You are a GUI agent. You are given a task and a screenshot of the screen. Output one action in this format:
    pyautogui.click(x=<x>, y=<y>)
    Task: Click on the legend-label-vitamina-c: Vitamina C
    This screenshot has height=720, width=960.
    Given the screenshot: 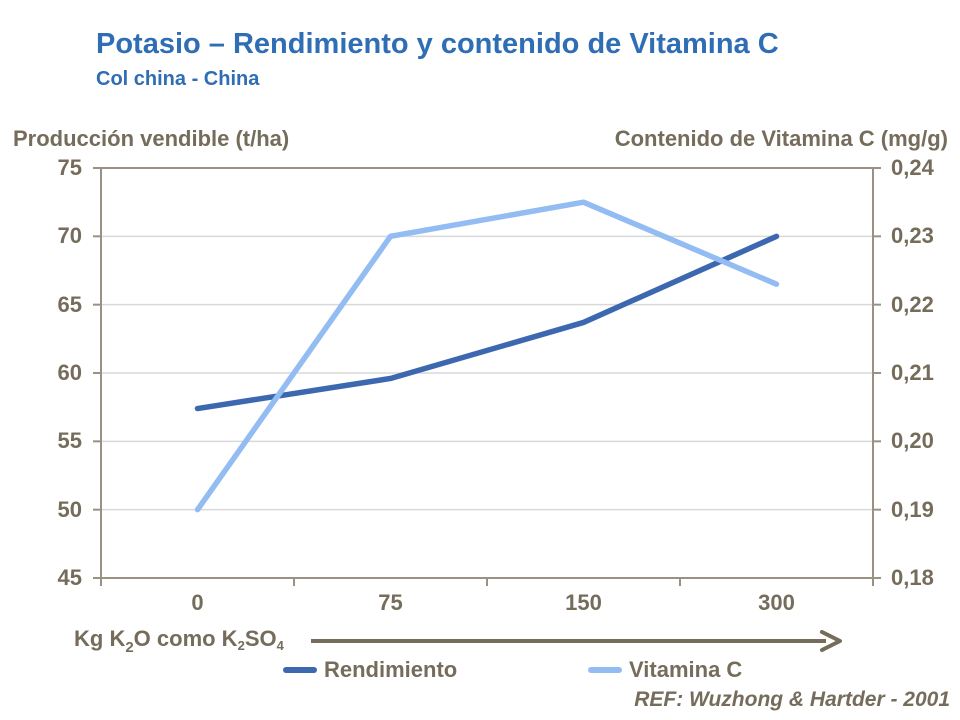 What is the action you would take?
    pyautogui.click(x=686, y=669)
    